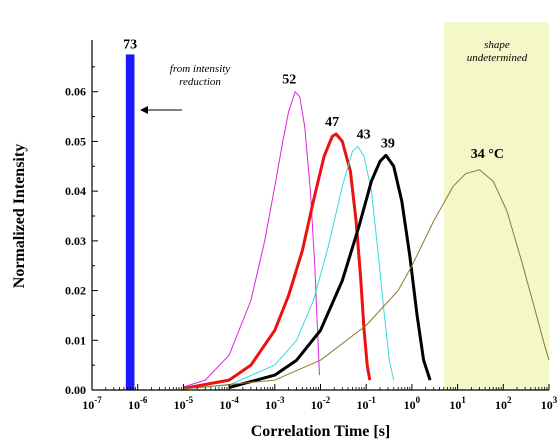  What do you see at coordinates (487, 154) in the screenshot?
I see `curve-label-34: 34 °C` at bounding box center [487, 154].